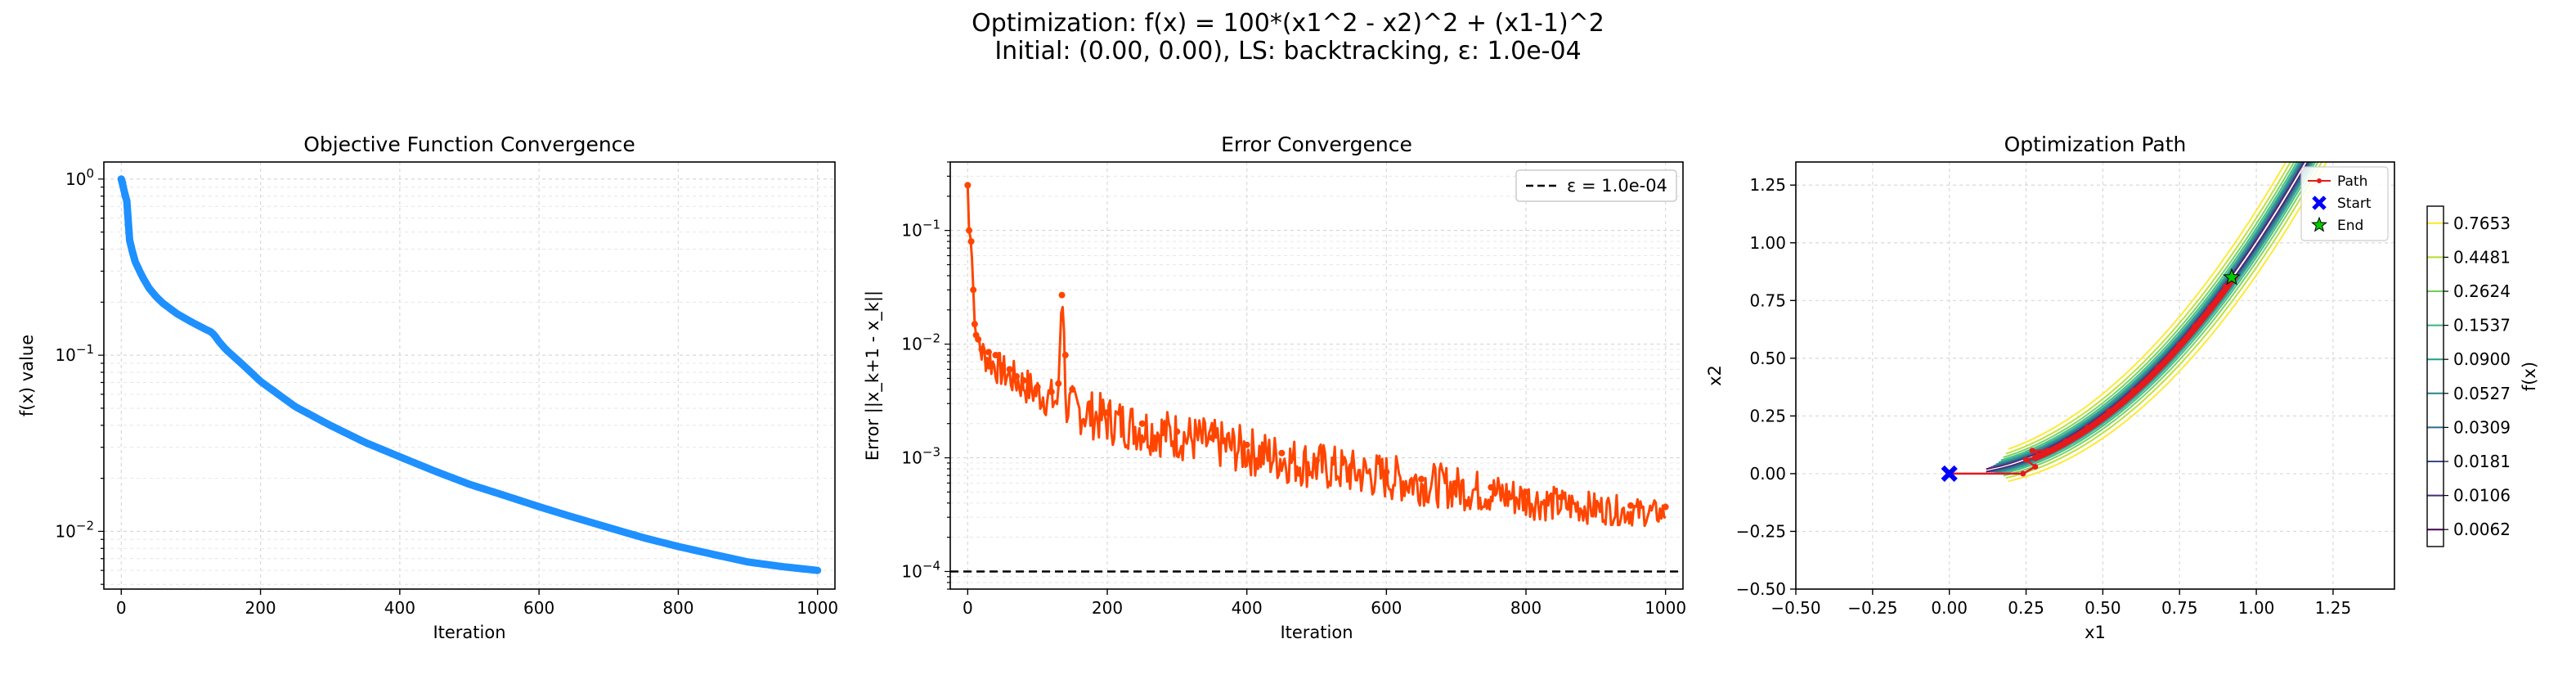 The image size is (2576, 675). I want to click on objective-ylabel: f(x) value, so click(27, 376).